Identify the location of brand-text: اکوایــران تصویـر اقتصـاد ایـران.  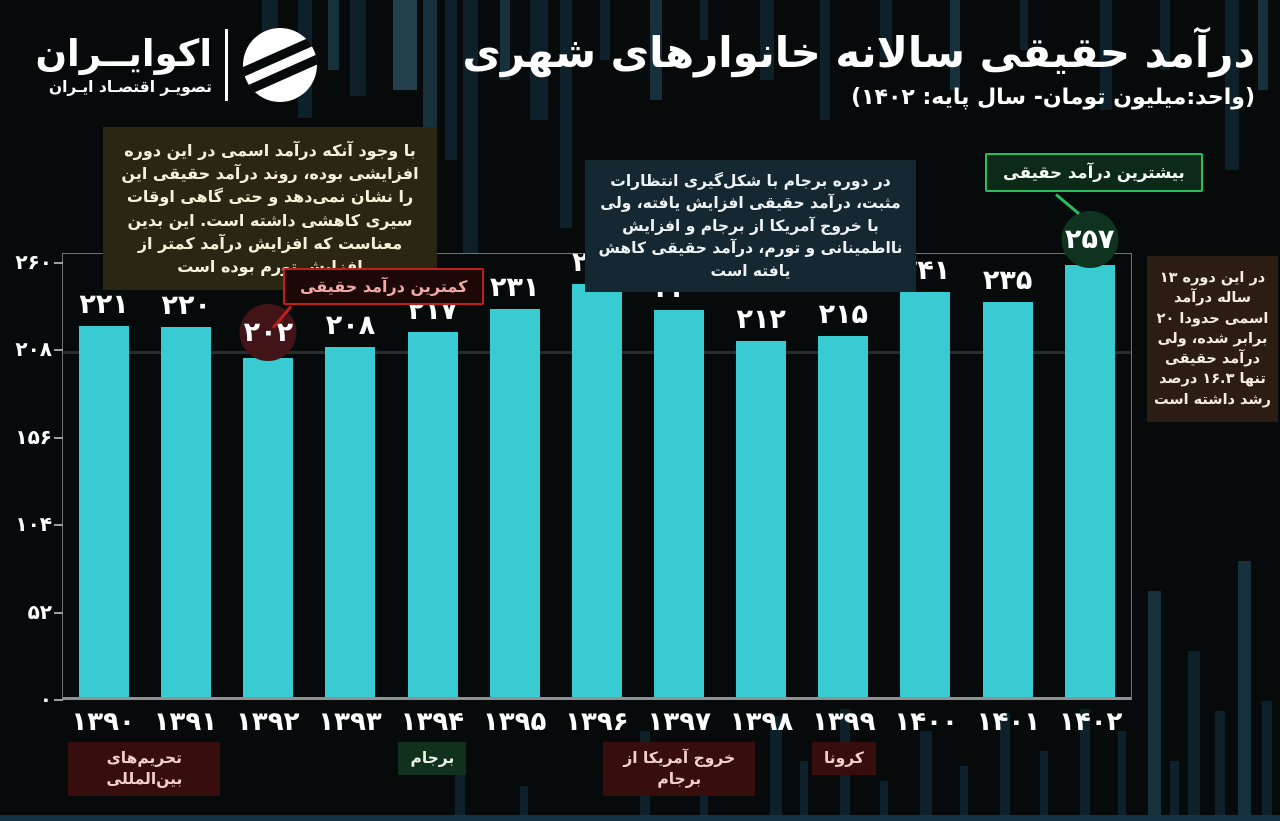
(123, 64).